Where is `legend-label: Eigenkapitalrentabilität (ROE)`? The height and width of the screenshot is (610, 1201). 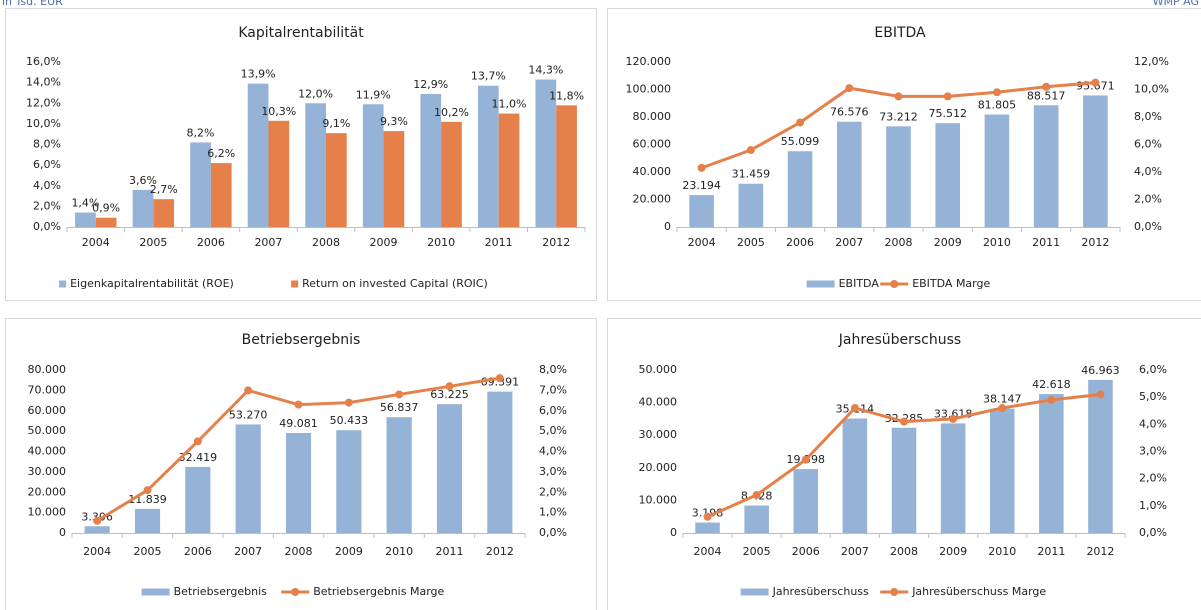
legend-label: Eigenkapitalrentabilität (ROE) is located at coordinates (152, 283).